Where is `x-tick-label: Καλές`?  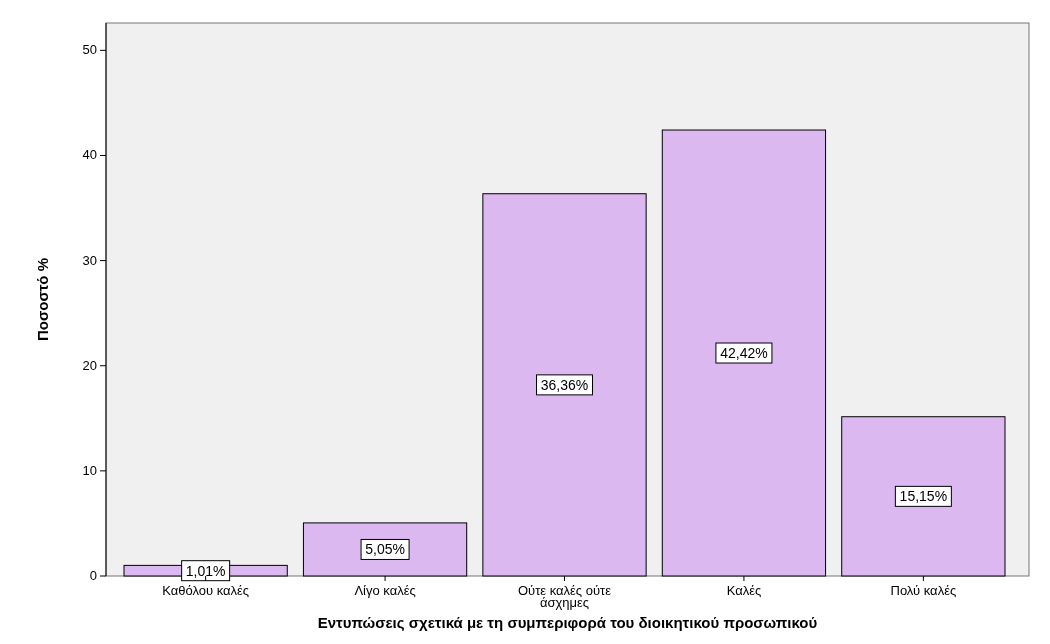 x-tick-label: Καλές is located at coordinates (744, 590).